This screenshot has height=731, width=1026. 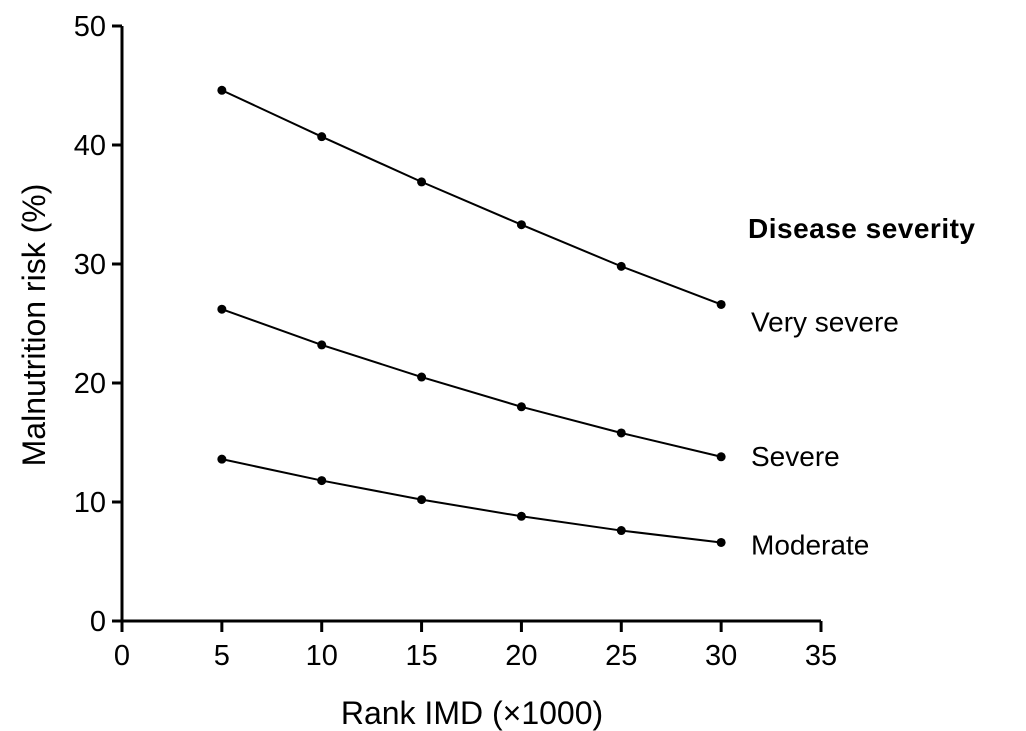 What do you see at coordinates (122, 656) in the screenshot?
I see `x-tick-label: 0` at bounding box center [122, 656].